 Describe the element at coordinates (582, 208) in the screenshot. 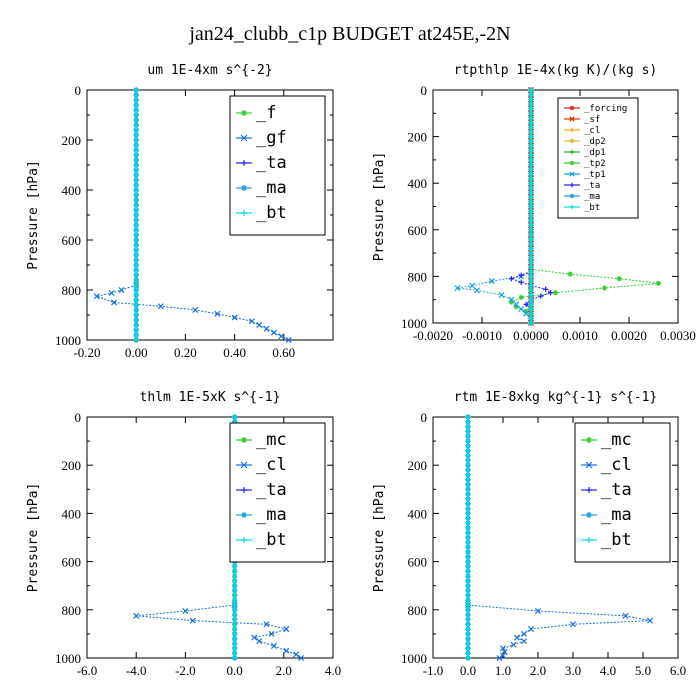

I see `legend-item: _bt` at that location.